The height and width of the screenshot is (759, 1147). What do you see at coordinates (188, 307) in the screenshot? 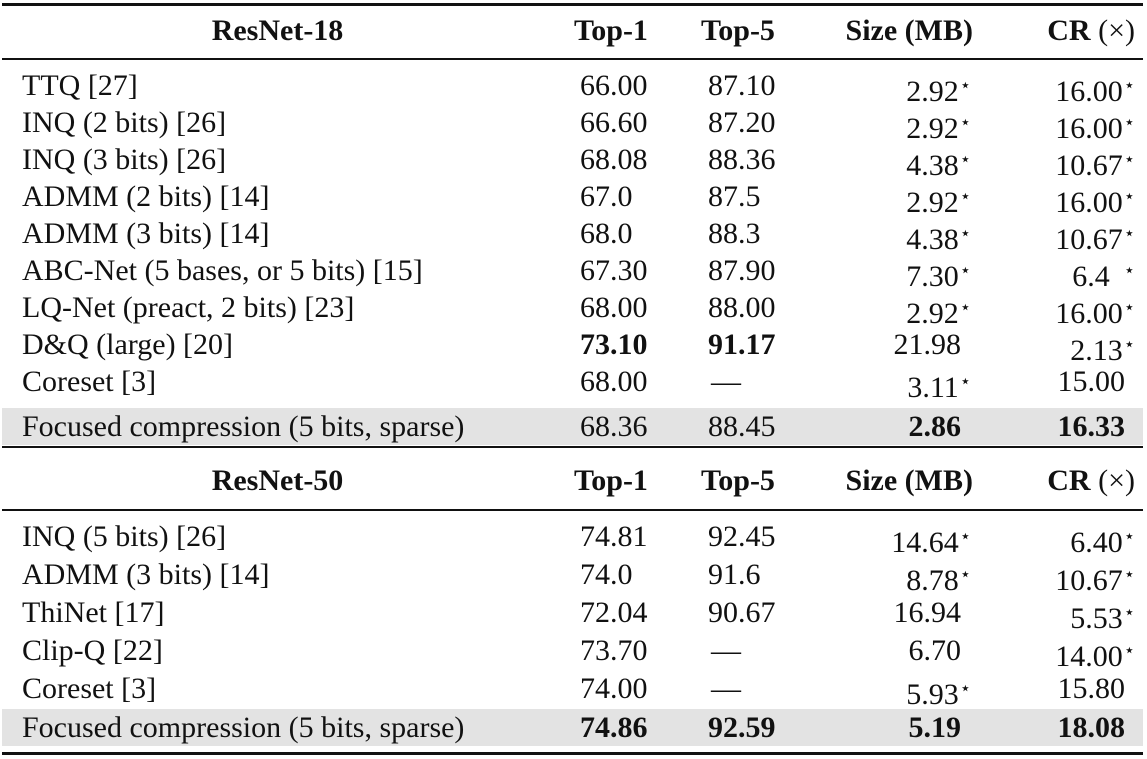
I see `method-name: LQ-Net (preact, 2 bits) [23]` at bounding box center [188, 307].